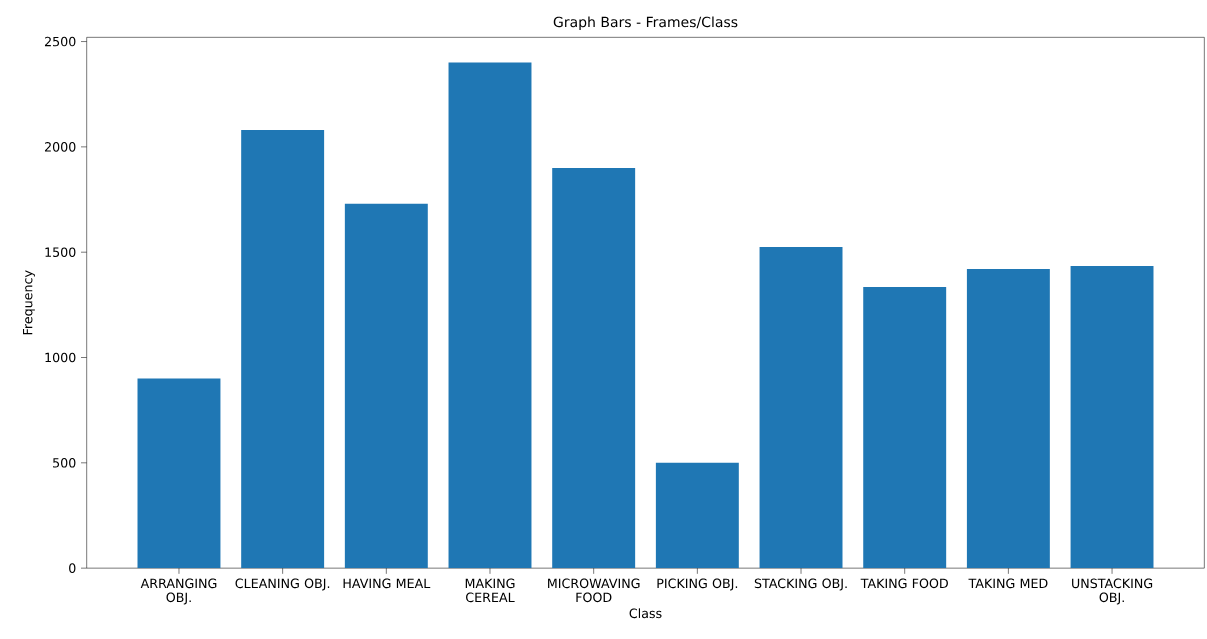 The height and width of the screenshot is (639, 1207). What do you see at coordinates (72, 568) in the screenshot?
I see `y-tick-label: 0` at bounding box center [72, 568].